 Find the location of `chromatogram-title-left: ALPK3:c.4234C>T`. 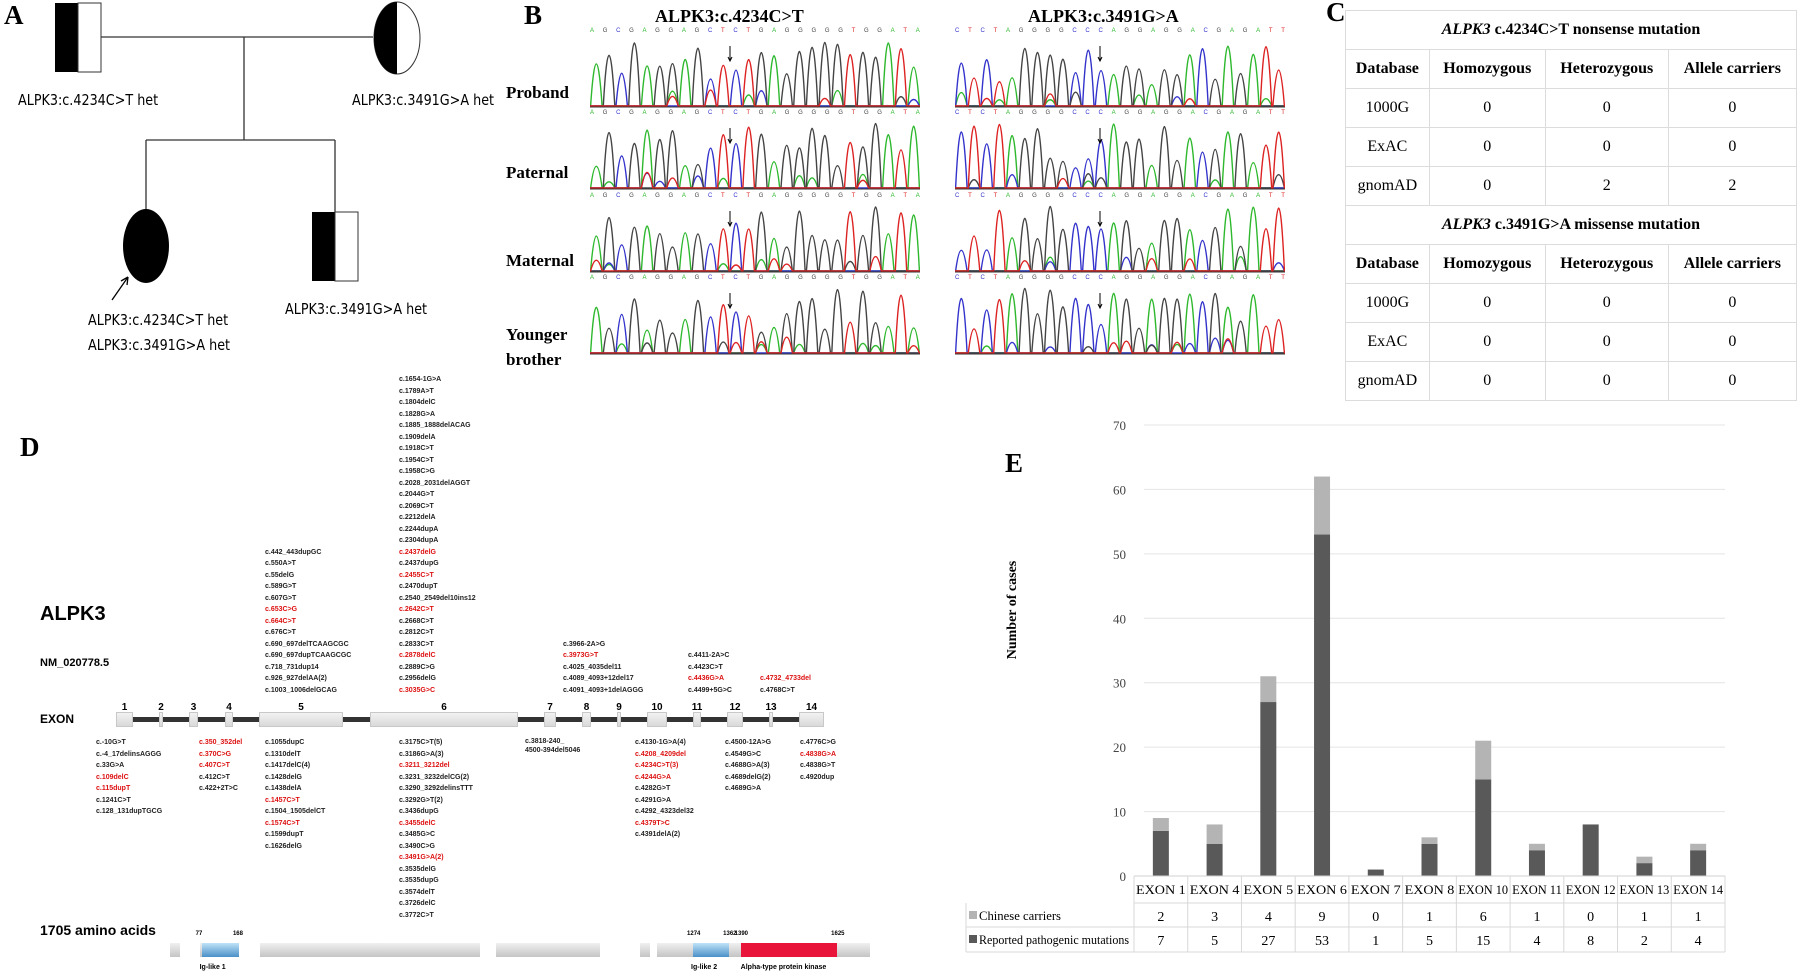

chromatogram-title-left: ALPK3:c.4234C>T is located at coordinates (729, 16).